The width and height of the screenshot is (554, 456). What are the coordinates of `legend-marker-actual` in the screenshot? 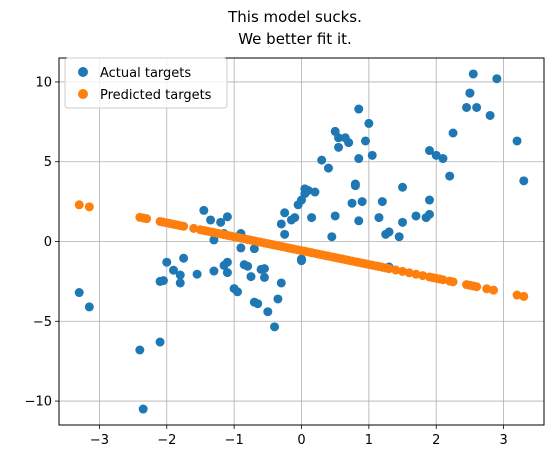 It's located at (83, 72).